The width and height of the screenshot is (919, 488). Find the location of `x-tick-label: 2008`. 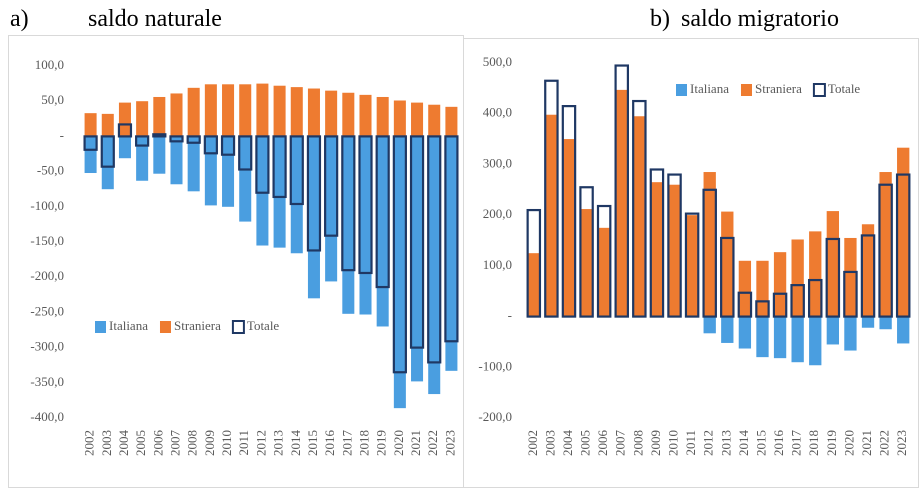

x-tick-label: 2008 is located at coordinates (637, 443).